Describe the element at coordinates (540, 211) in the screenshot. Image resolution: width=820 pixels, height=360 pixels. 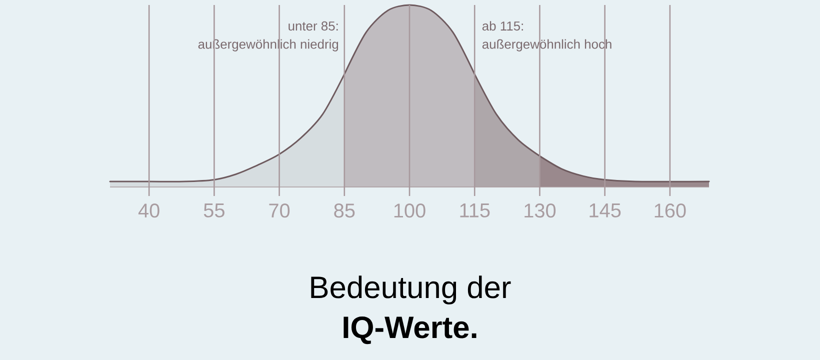
I see `x-tick-label: 130` at that location.